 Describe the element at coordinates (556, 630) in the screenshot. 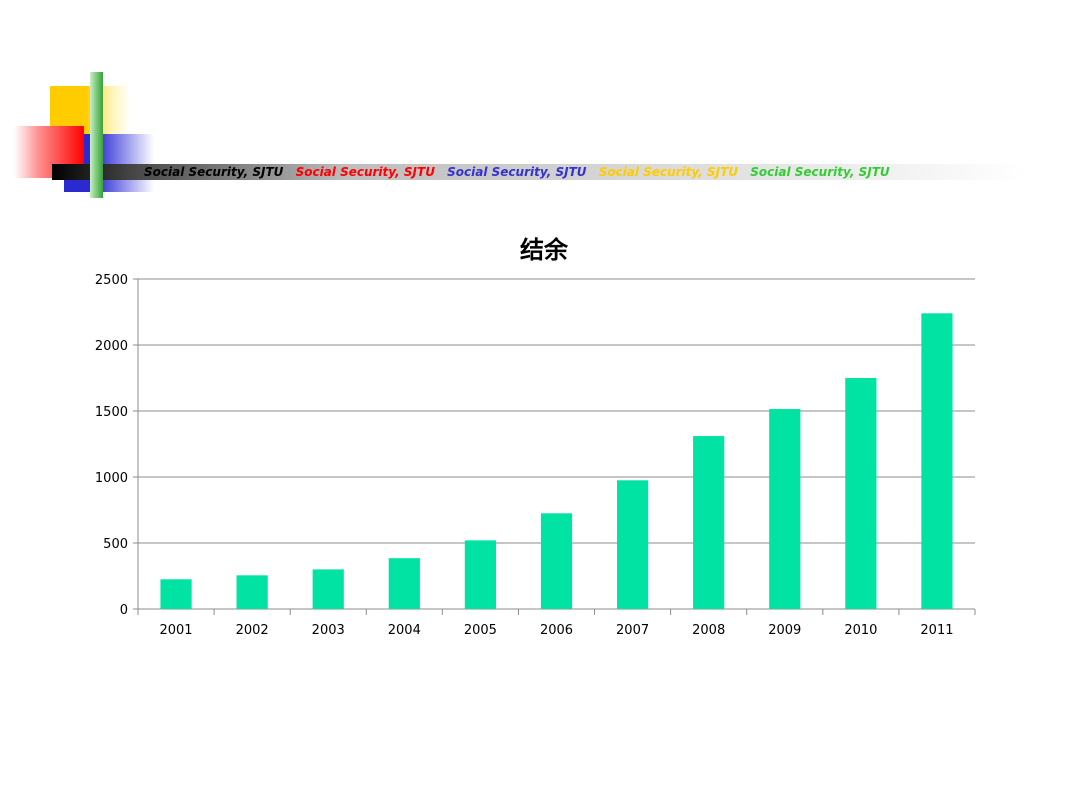

I see `x-tick-label: 2006` at that location.